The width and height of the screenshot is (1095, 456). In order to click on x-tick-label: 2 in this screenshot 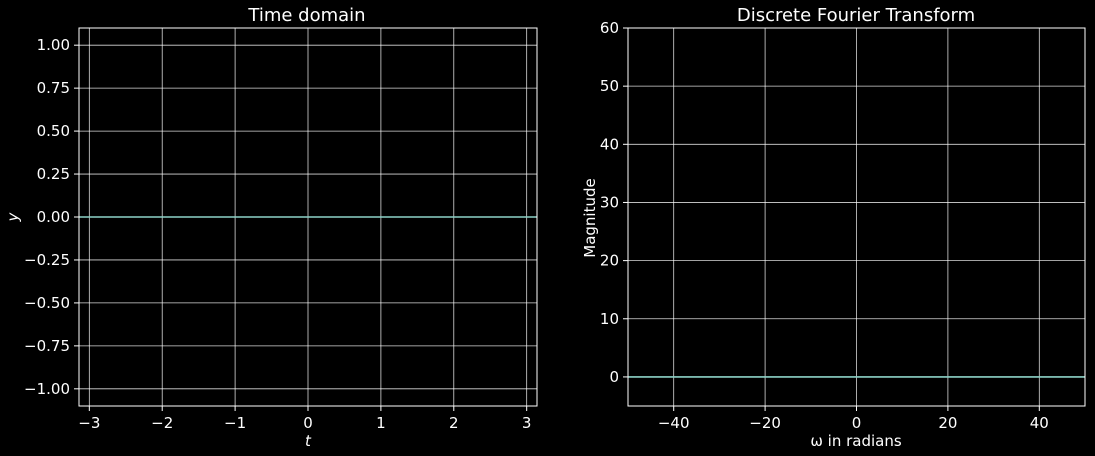, I will do `click(454, 423)`.